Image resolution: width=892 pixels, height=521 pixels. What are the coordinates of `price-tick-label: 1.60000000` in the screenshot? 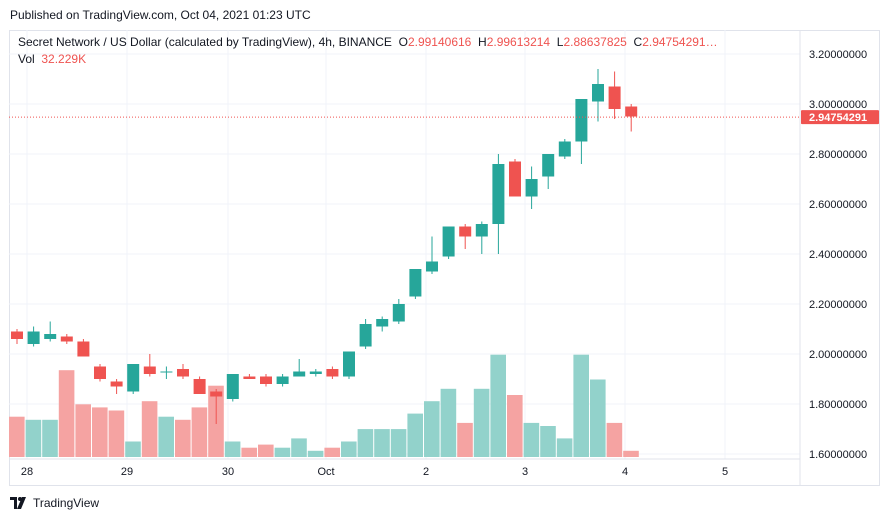 It's located at (838, 455).